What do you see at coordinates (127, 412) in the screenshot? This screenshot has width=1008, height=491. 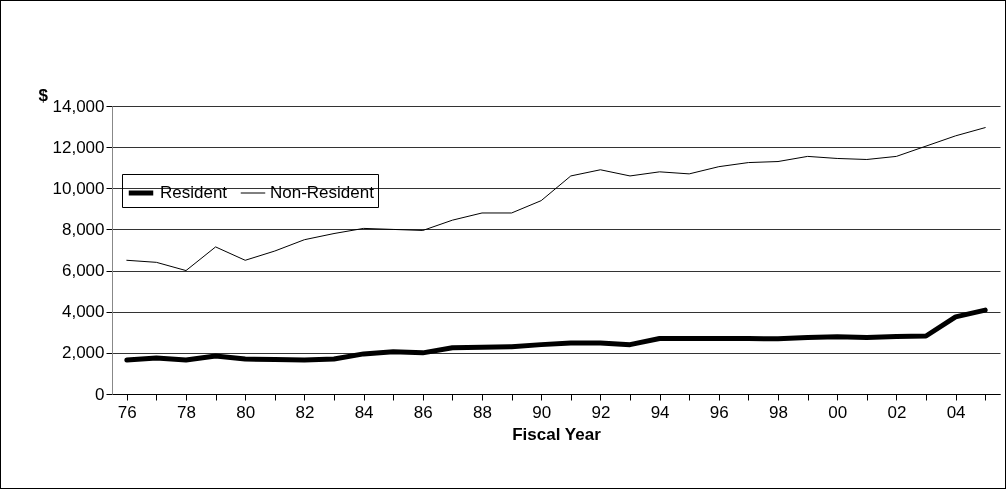 I see `x-tick-label: 76` at bounding box center [127, 412].